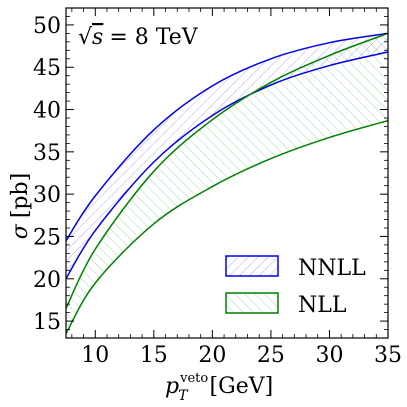  I want to click on legend: NNLL NLL, so click(295, 286).